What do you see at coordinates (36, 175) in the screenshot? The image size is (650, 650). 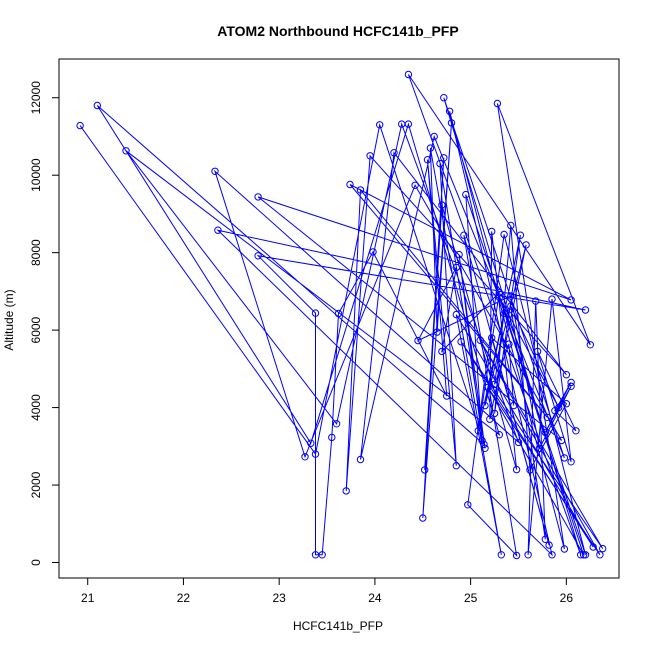 I see `y-tick-label: 10000` at bounding box center [36, 175].